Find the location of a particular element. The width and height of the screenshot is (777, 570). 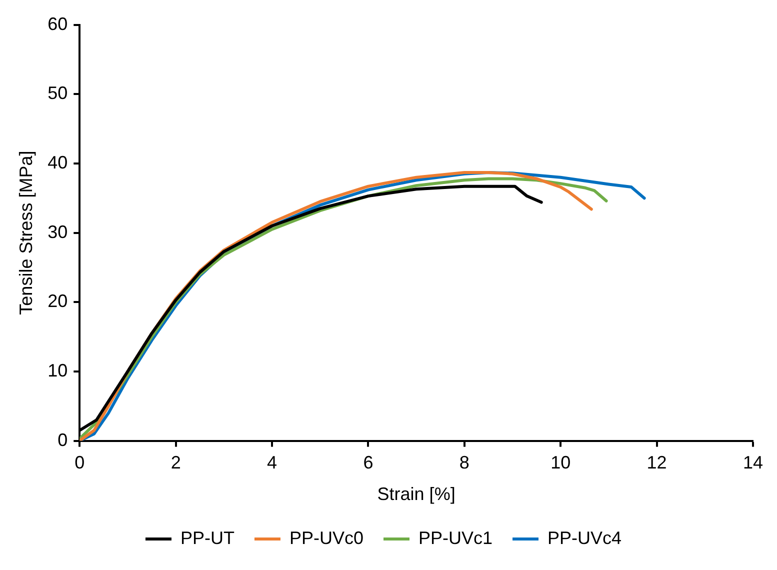

x-tick-label: 12 is located at coordinates (656, 462).